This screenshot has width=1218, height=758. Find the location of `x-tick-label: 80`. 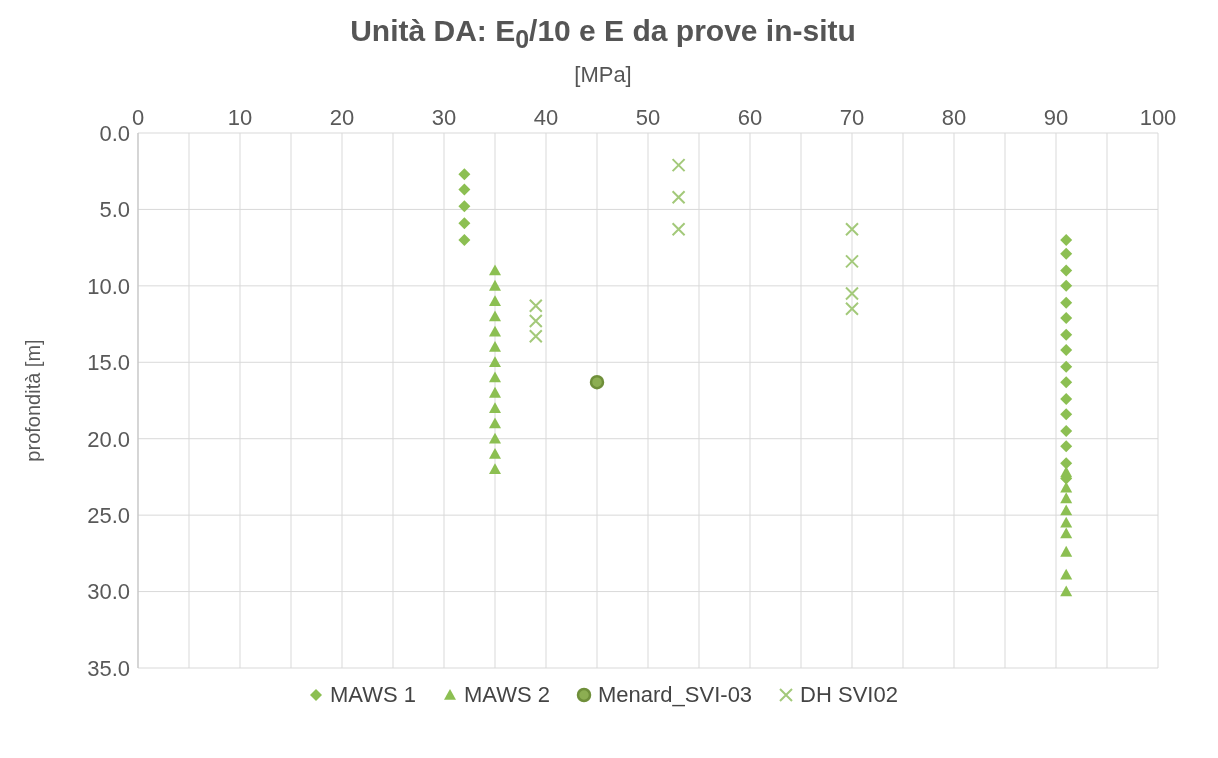

x-tick-label: 80 is located at coordinates (954, 117).